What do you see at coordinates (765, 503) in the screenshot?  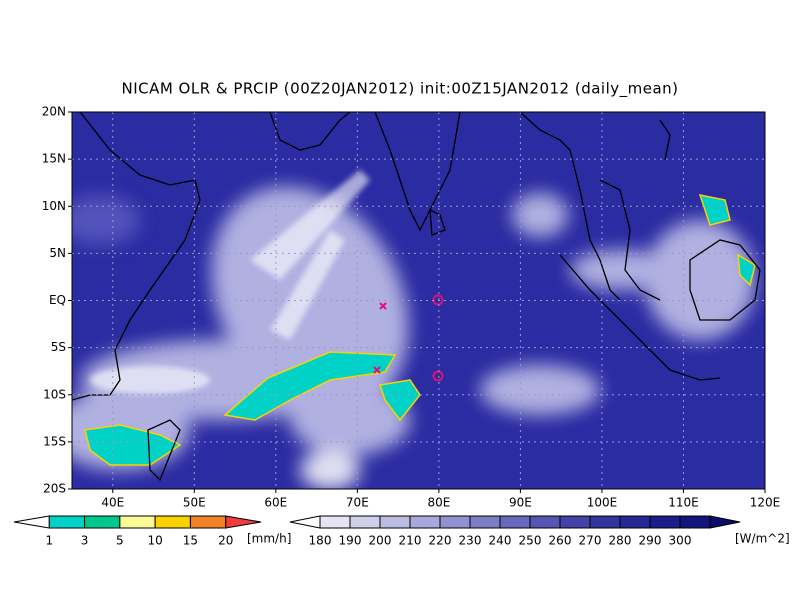 I see `lon-label: 120E` at bounding box center [765, 503].